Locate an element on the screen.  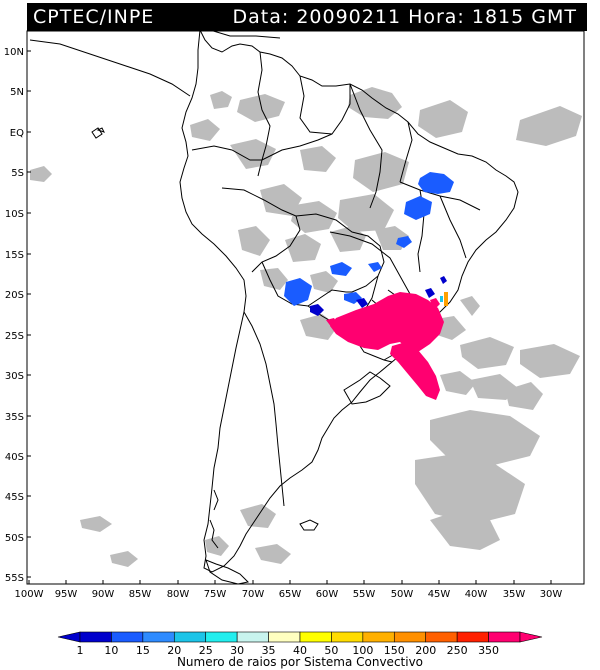
legend-value-label: 50 is located at coordinates (331, 650).